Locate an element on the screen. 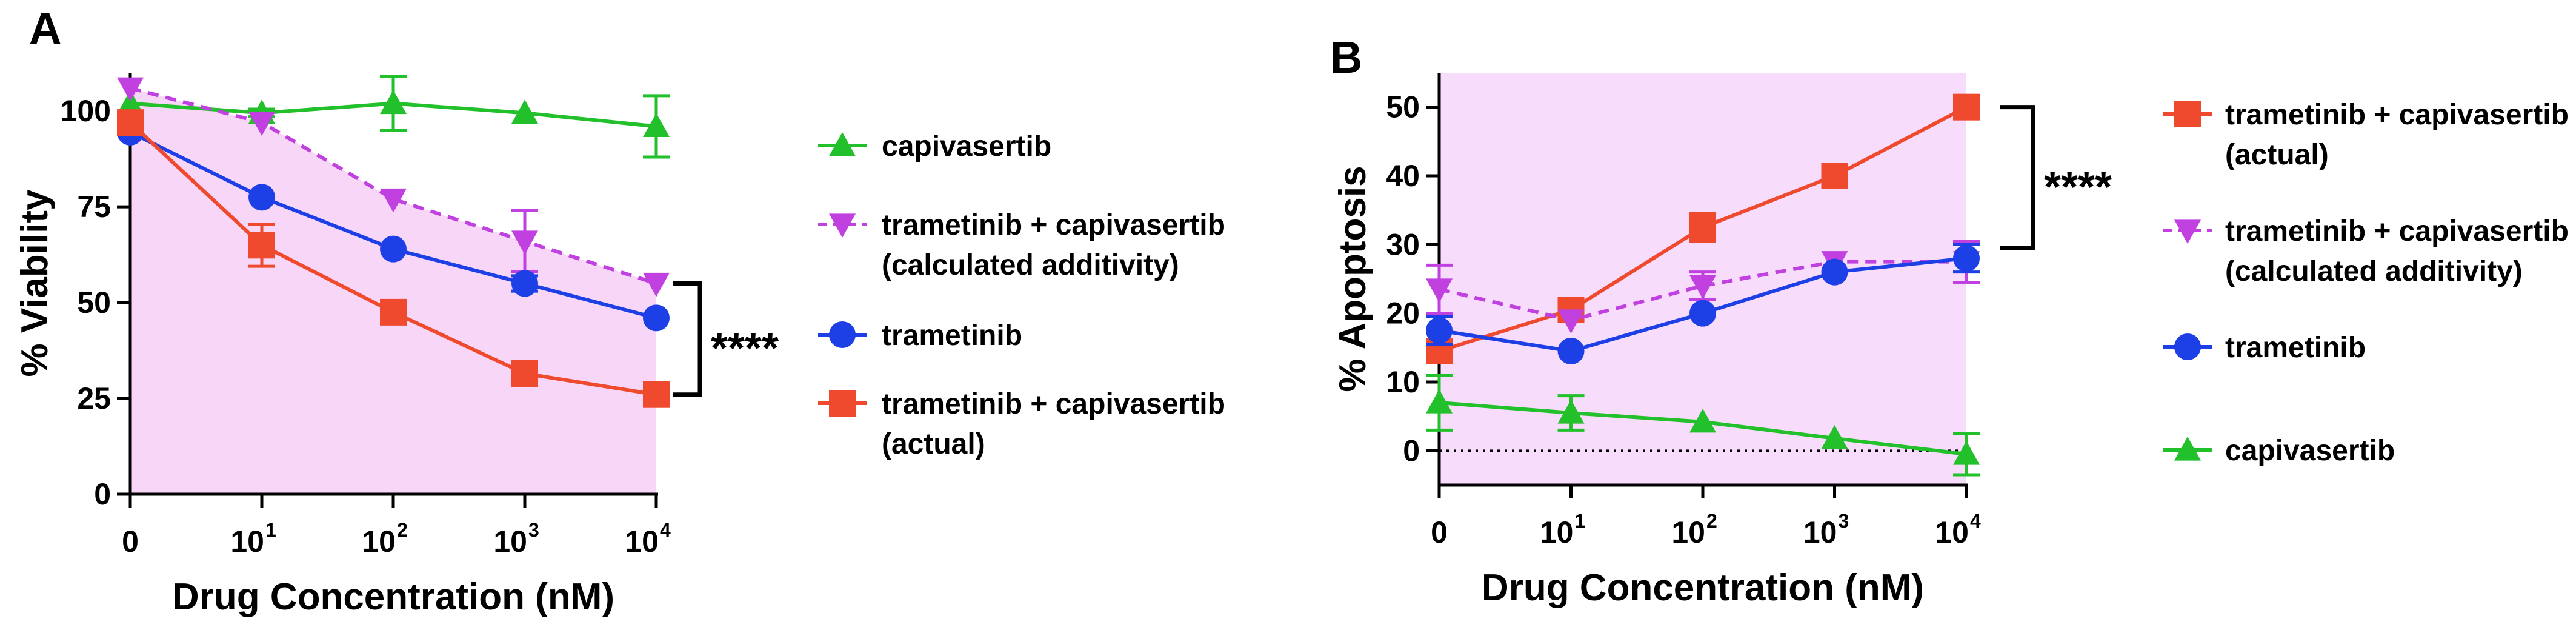 The height and width of the screenshot is (630, 2576). panel-a-letter: A is located at coordinates (45, 28).